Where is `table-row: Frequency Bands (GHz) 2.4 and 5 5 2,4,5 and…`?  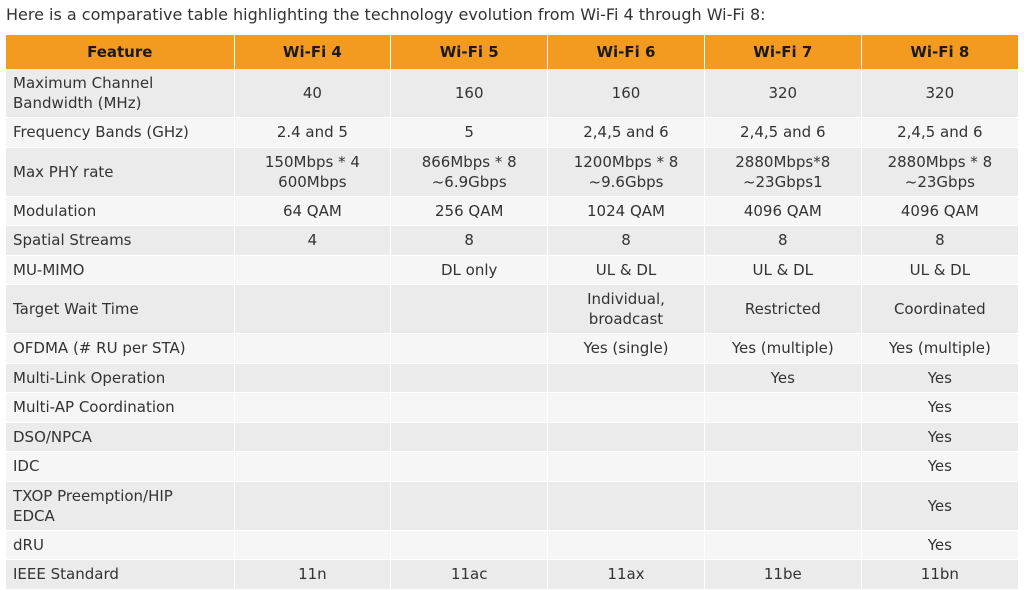
table-row: Frequency Bands (GHz) 2.4 and 5 5 2,4,5 and… is located at coordinates (512, 132).